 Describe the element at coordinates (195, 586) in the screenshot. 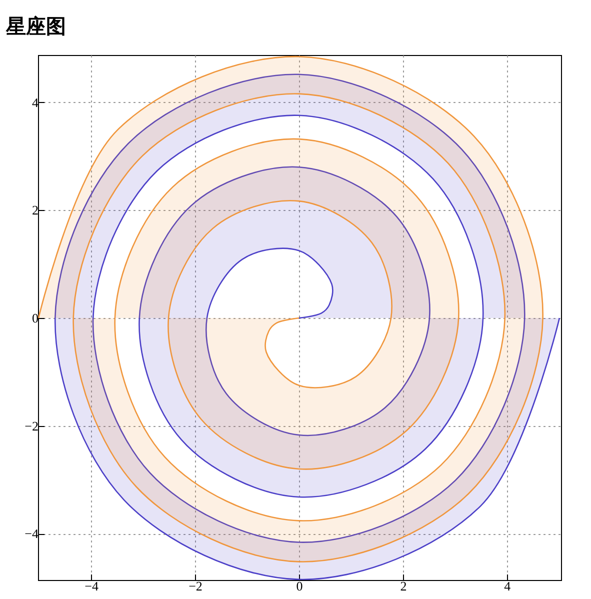

I see `x-tick-label: −2` at that location.